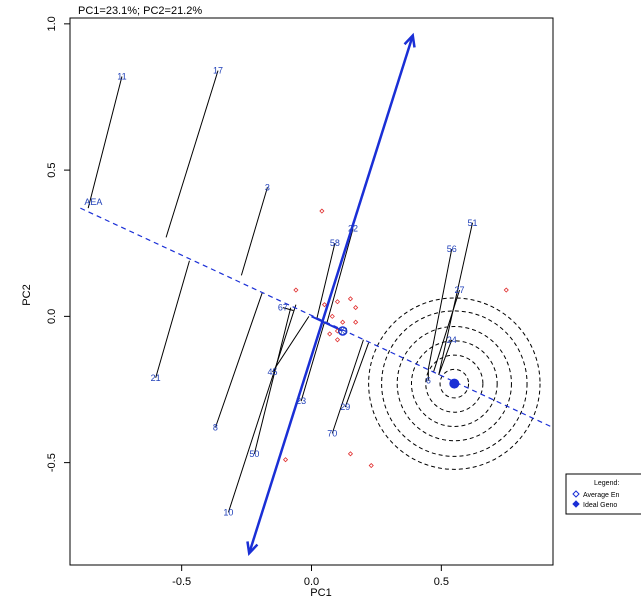 Image resolution: width=641 pixels, height=604 pixels. I want to click on legend-title: Legend:, so click(606, 483).